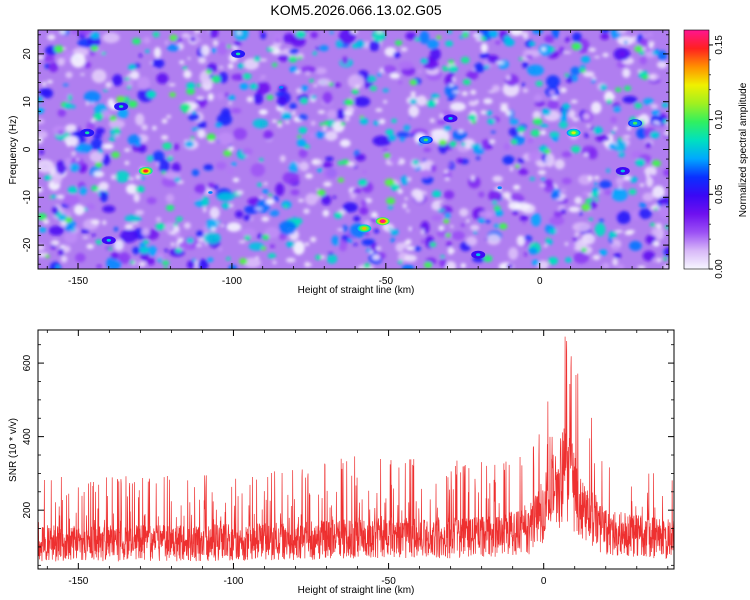 This screenshot has width=750, height=600. Describe the element at coordinates (13, 450) in the screenshot. I see `snr-y-label: SNR (10 * v/v)` at that location.